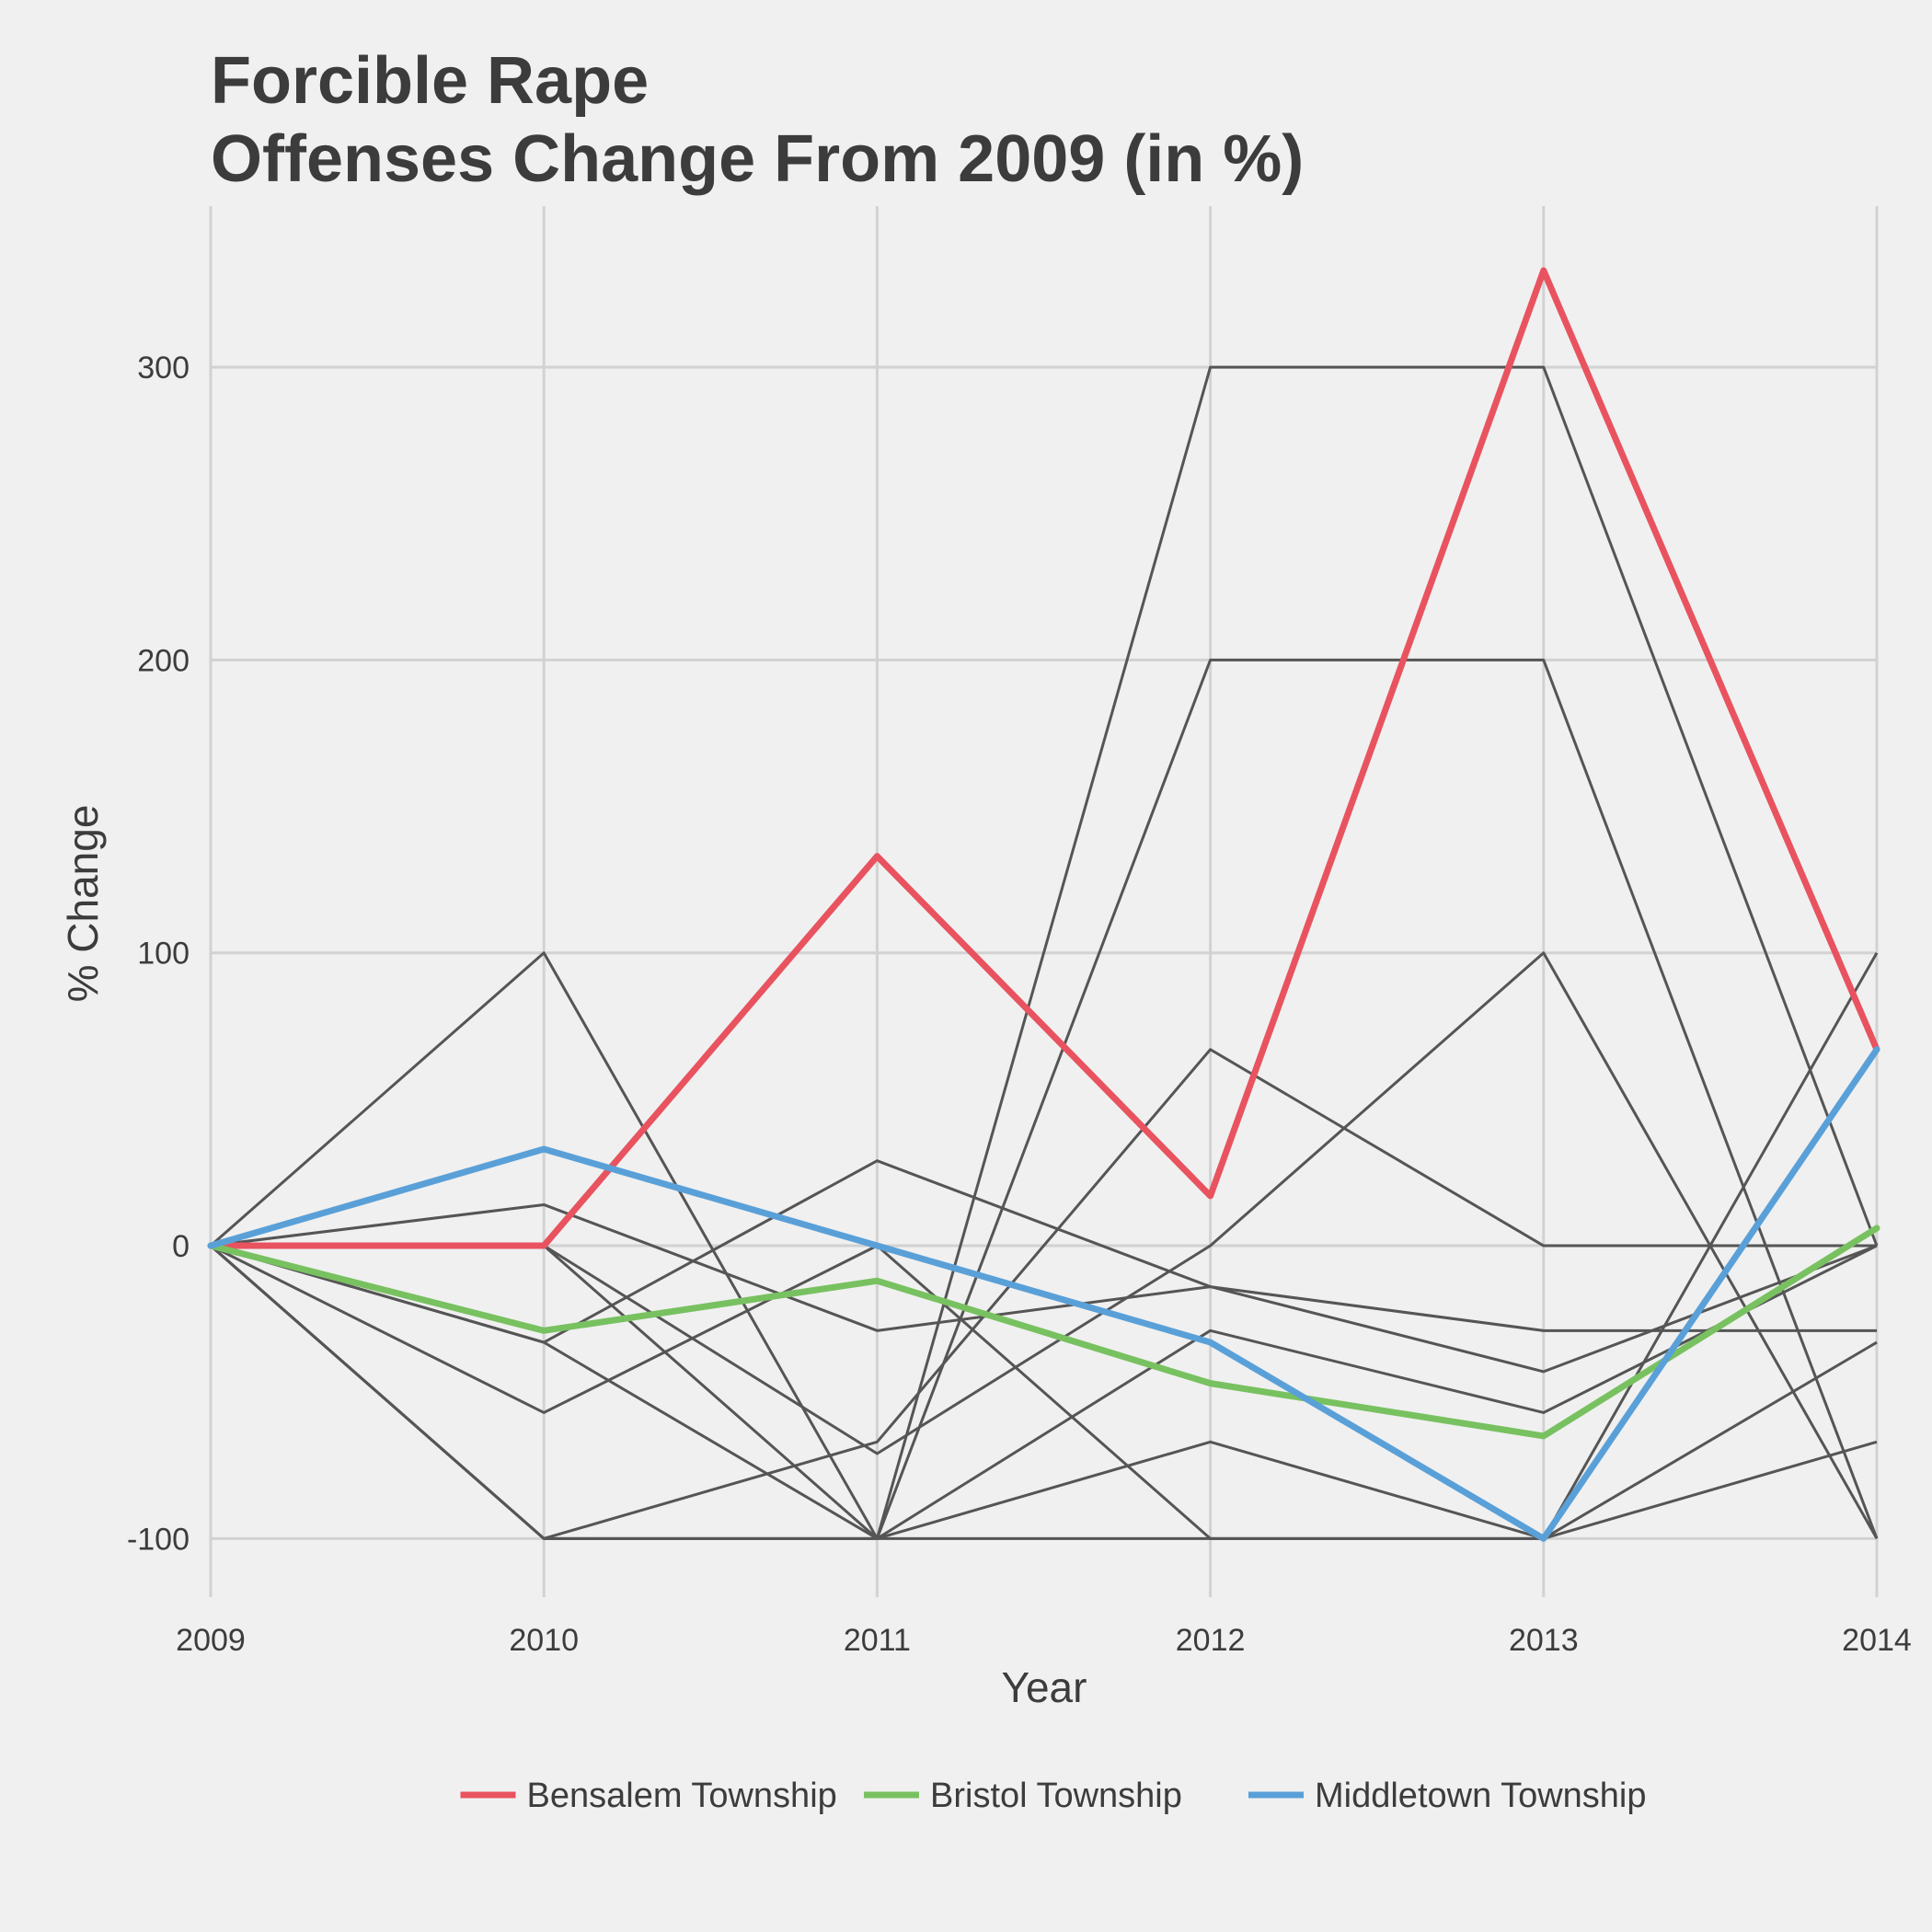  I want to click on y-tick-label: 200, so click(163, 660).